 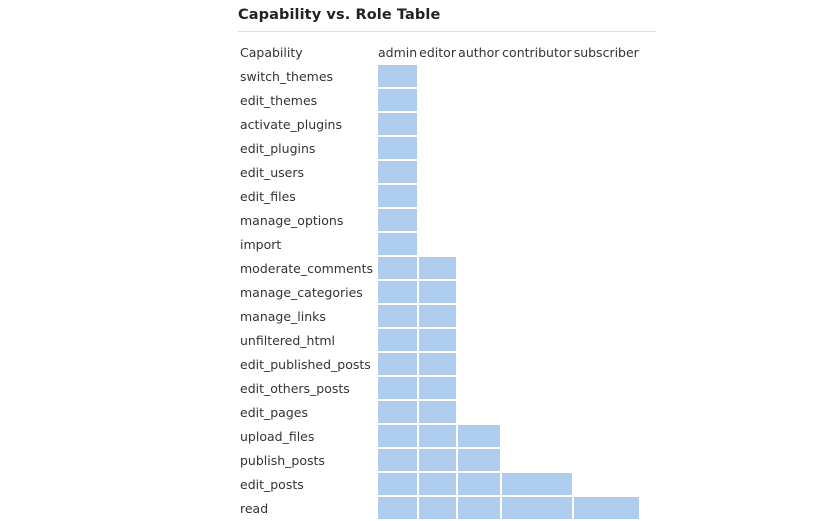 What do you see at coordinates (306, 268) in the screenshot?
I see `capability-name: moderate_comments` at bounding box center [306, 268].